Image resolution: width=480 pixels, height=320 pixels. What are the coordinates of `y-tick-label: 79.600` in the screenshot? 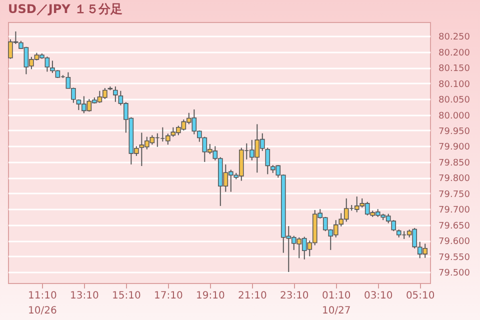 It's located at (454, 242).